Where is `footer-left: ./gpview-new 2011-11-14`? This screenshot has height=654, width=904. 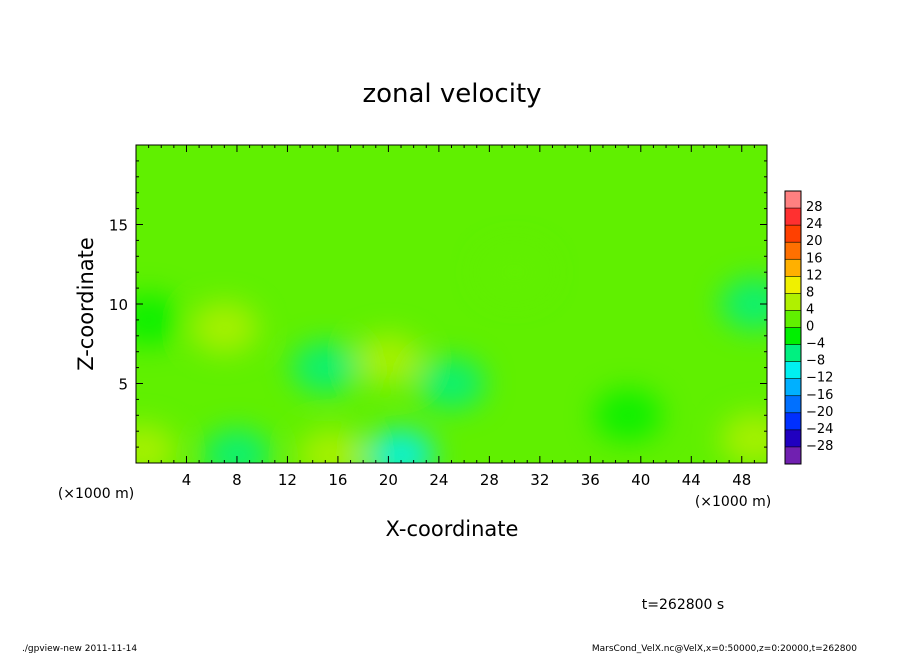 footer-left: ./gpview-new 2011-11-14 is located at coordinates (79, 649).